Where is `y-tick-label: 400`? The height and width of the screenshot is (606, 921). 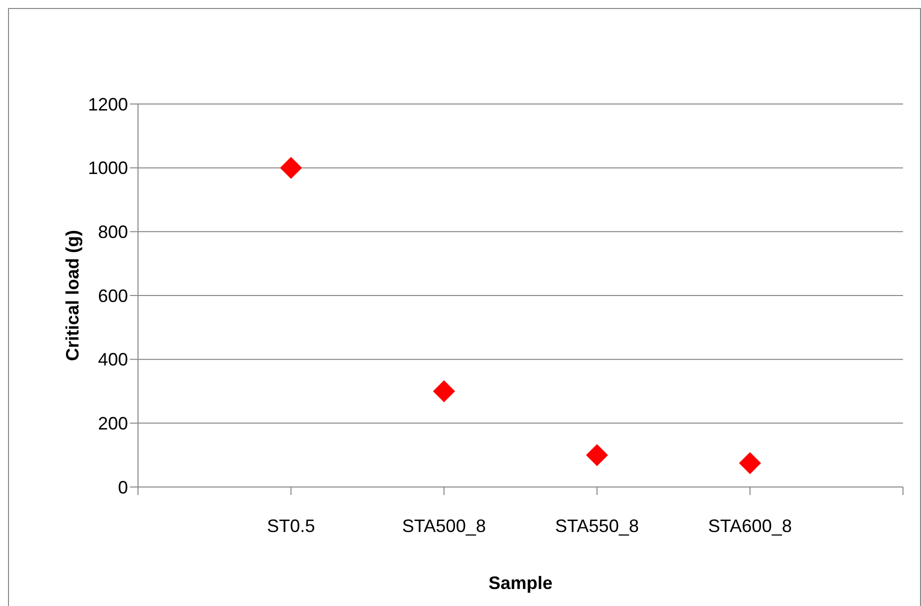 y-tick-label: 400 is located at coordinates (113, 360).